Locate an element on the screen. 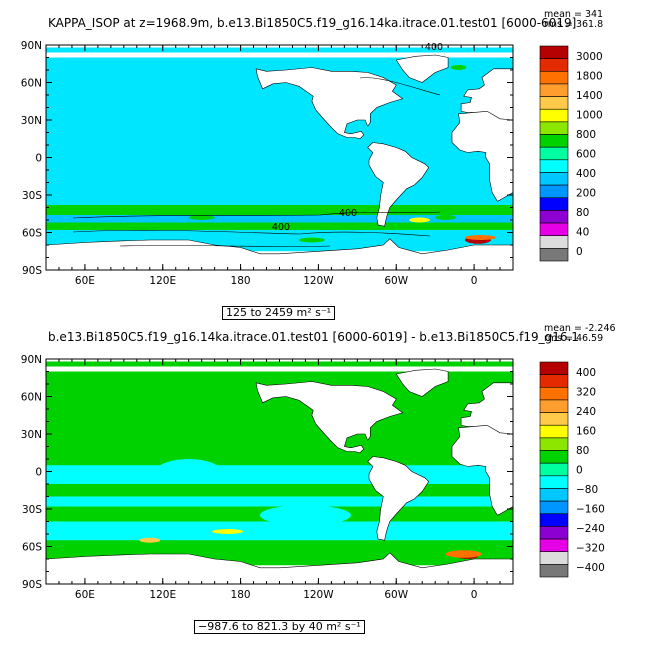  panel1-colorbar-label: 1800 is located at coordinates (589, 76).